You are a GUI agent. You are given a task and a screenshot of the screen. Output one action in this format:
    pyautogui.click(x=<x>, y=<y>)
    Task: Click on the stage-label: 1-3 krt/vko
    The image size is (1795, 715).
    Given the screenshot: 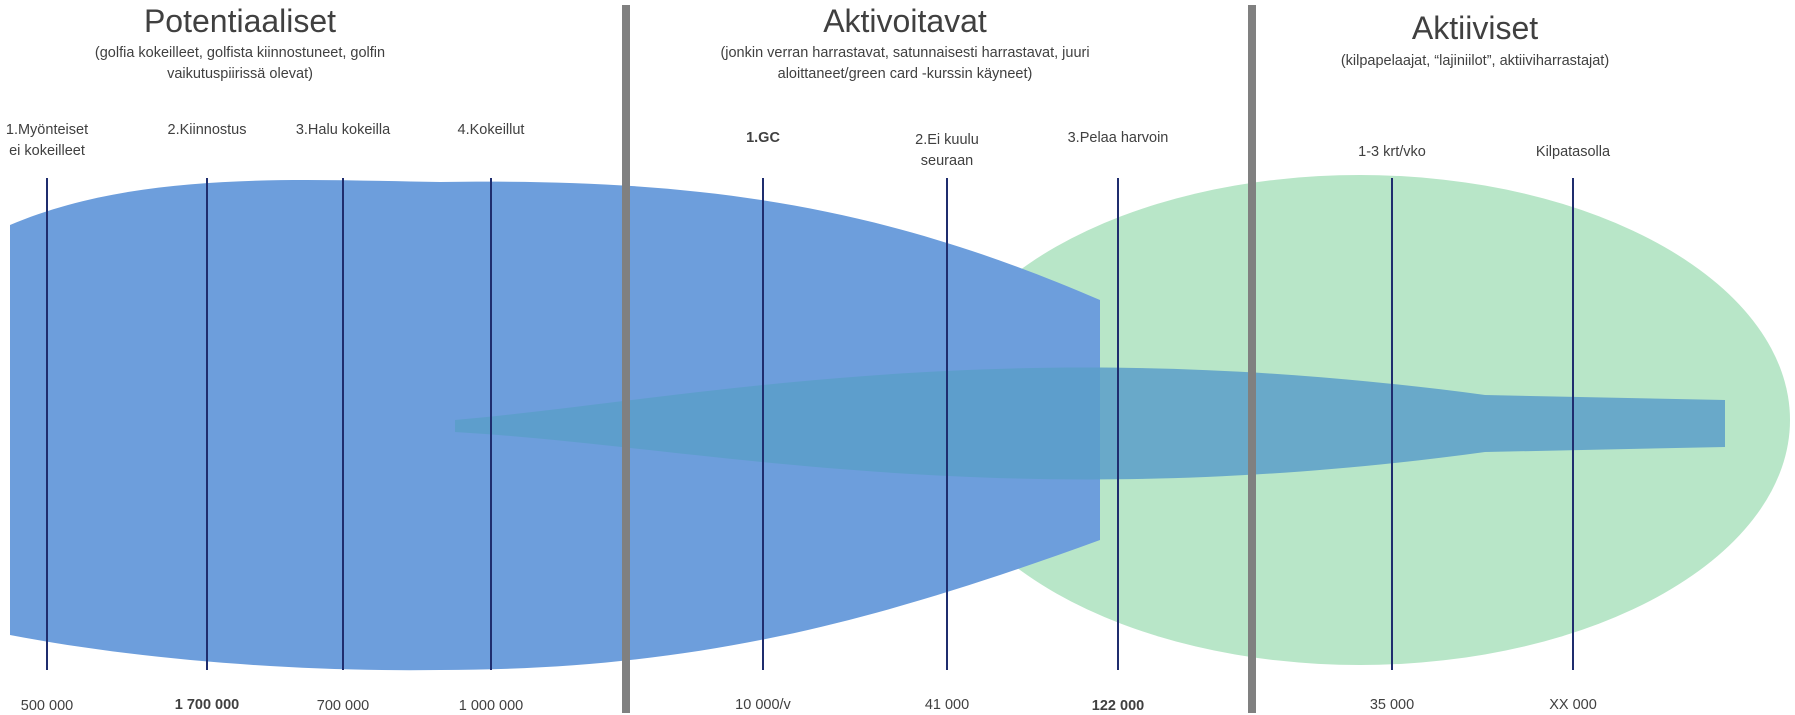 What is the action you would take?
    pyautogui.click(x=1392, y=152)
    